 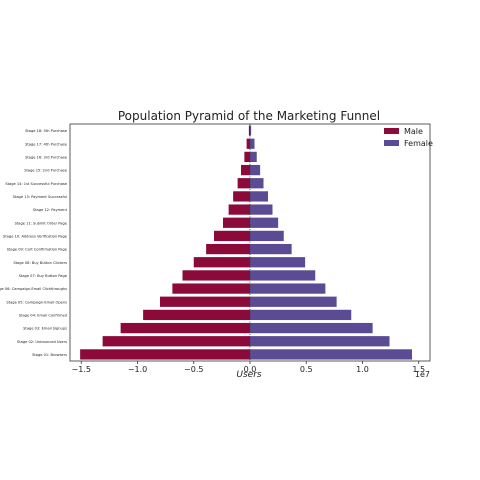 What do you see at coordinates (35, 236) in the screenshot?
I see `category-label-10: Stage 10: Address Verification Page` at bounding box center [35, 236].